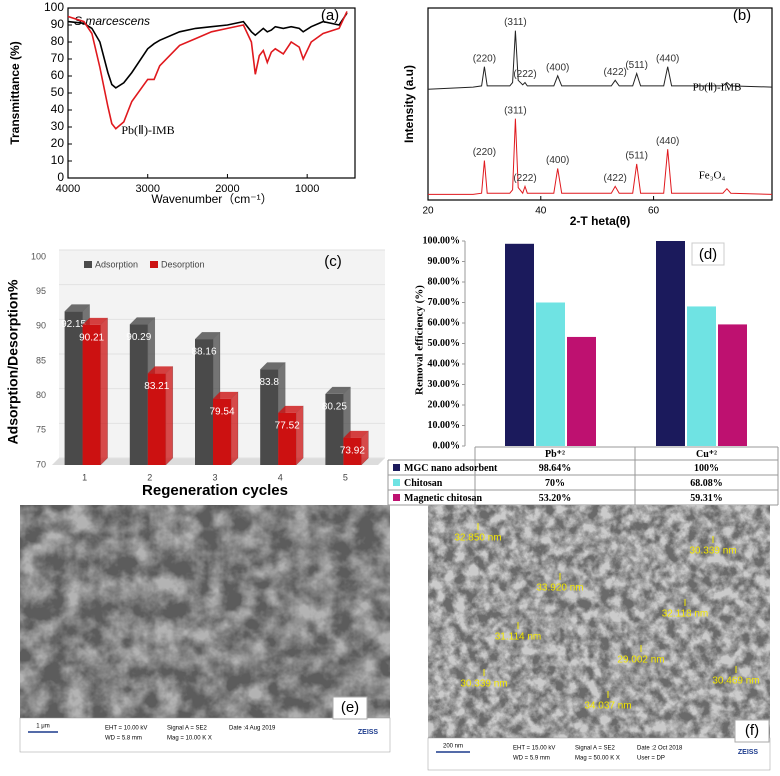  Describe the element at coordinates (615, 72) in the screenshot. I see `peak-label: (422)` at that location.